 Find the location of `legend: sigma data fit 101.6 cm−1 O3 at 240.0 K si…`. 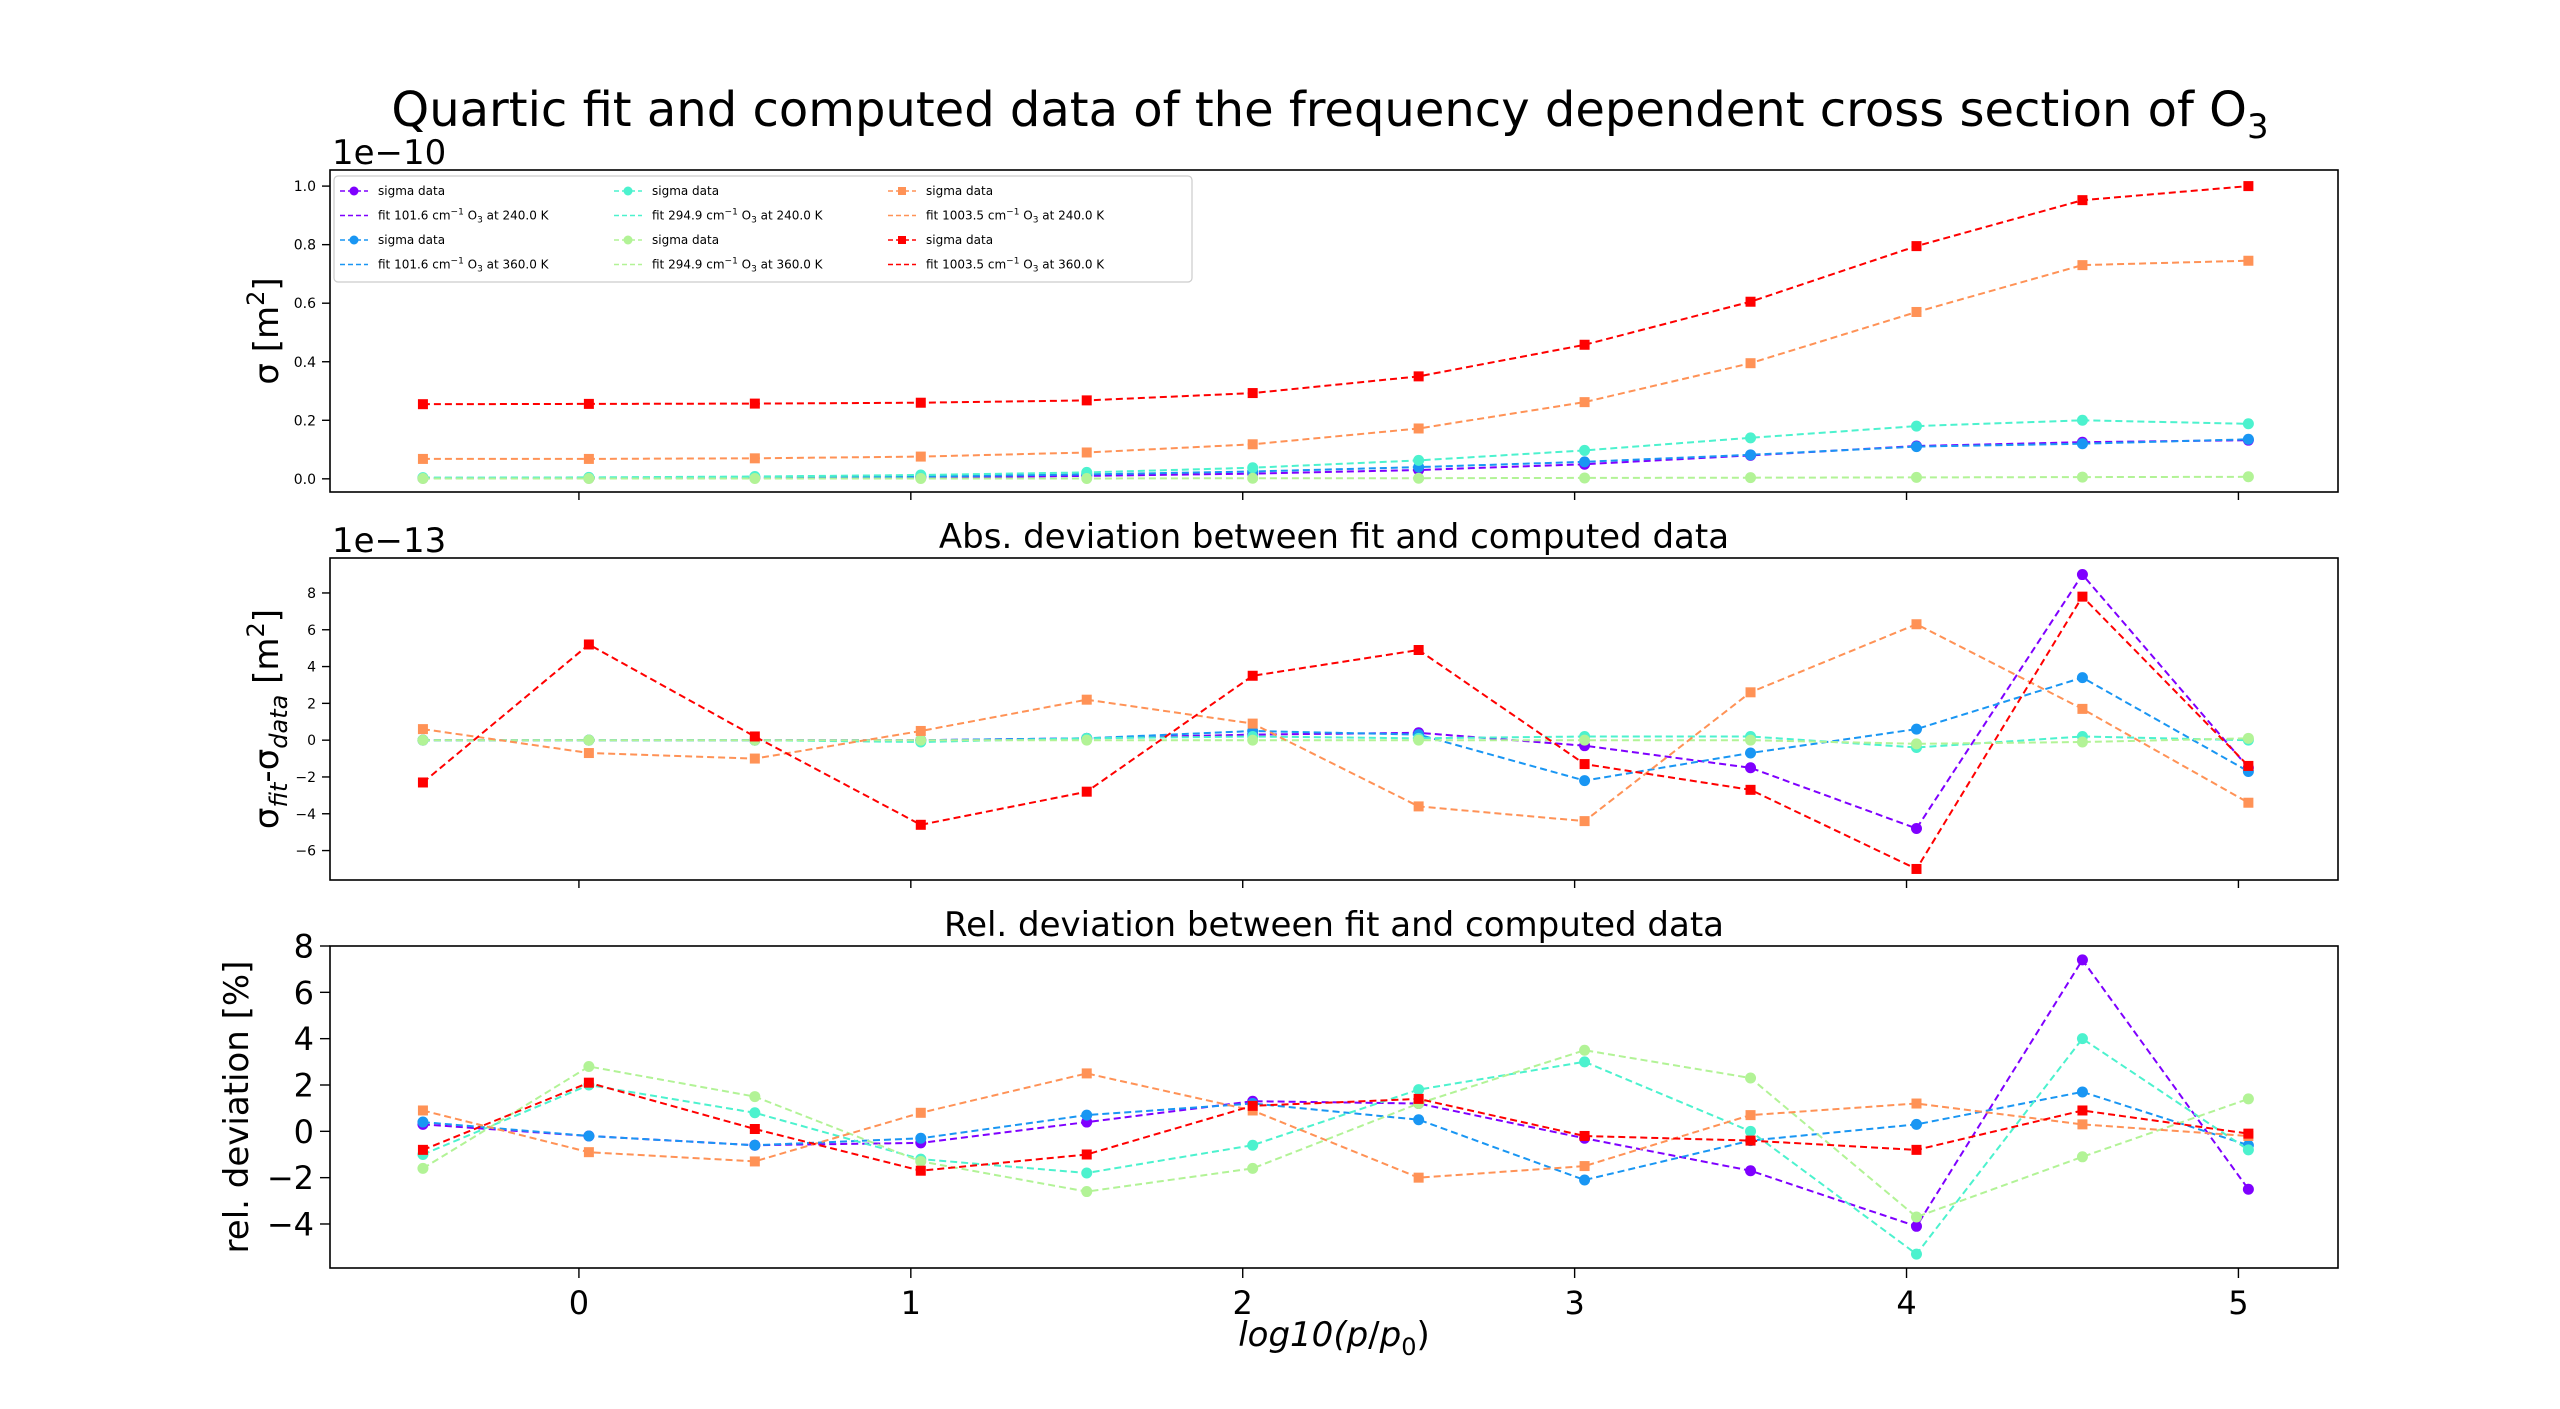

legend: sigma data fit 101.6 cm−1 O3 at 240.0 K si… is located at coordinates (763, 229).